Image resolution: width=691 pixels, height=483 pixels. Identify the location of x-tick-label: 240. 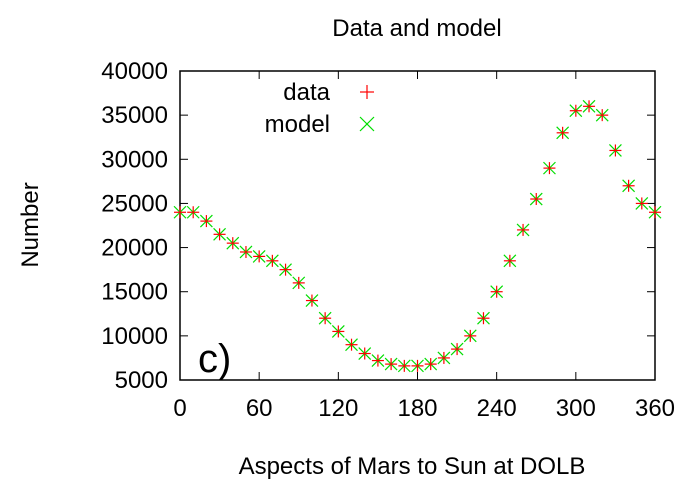
(497, 408).